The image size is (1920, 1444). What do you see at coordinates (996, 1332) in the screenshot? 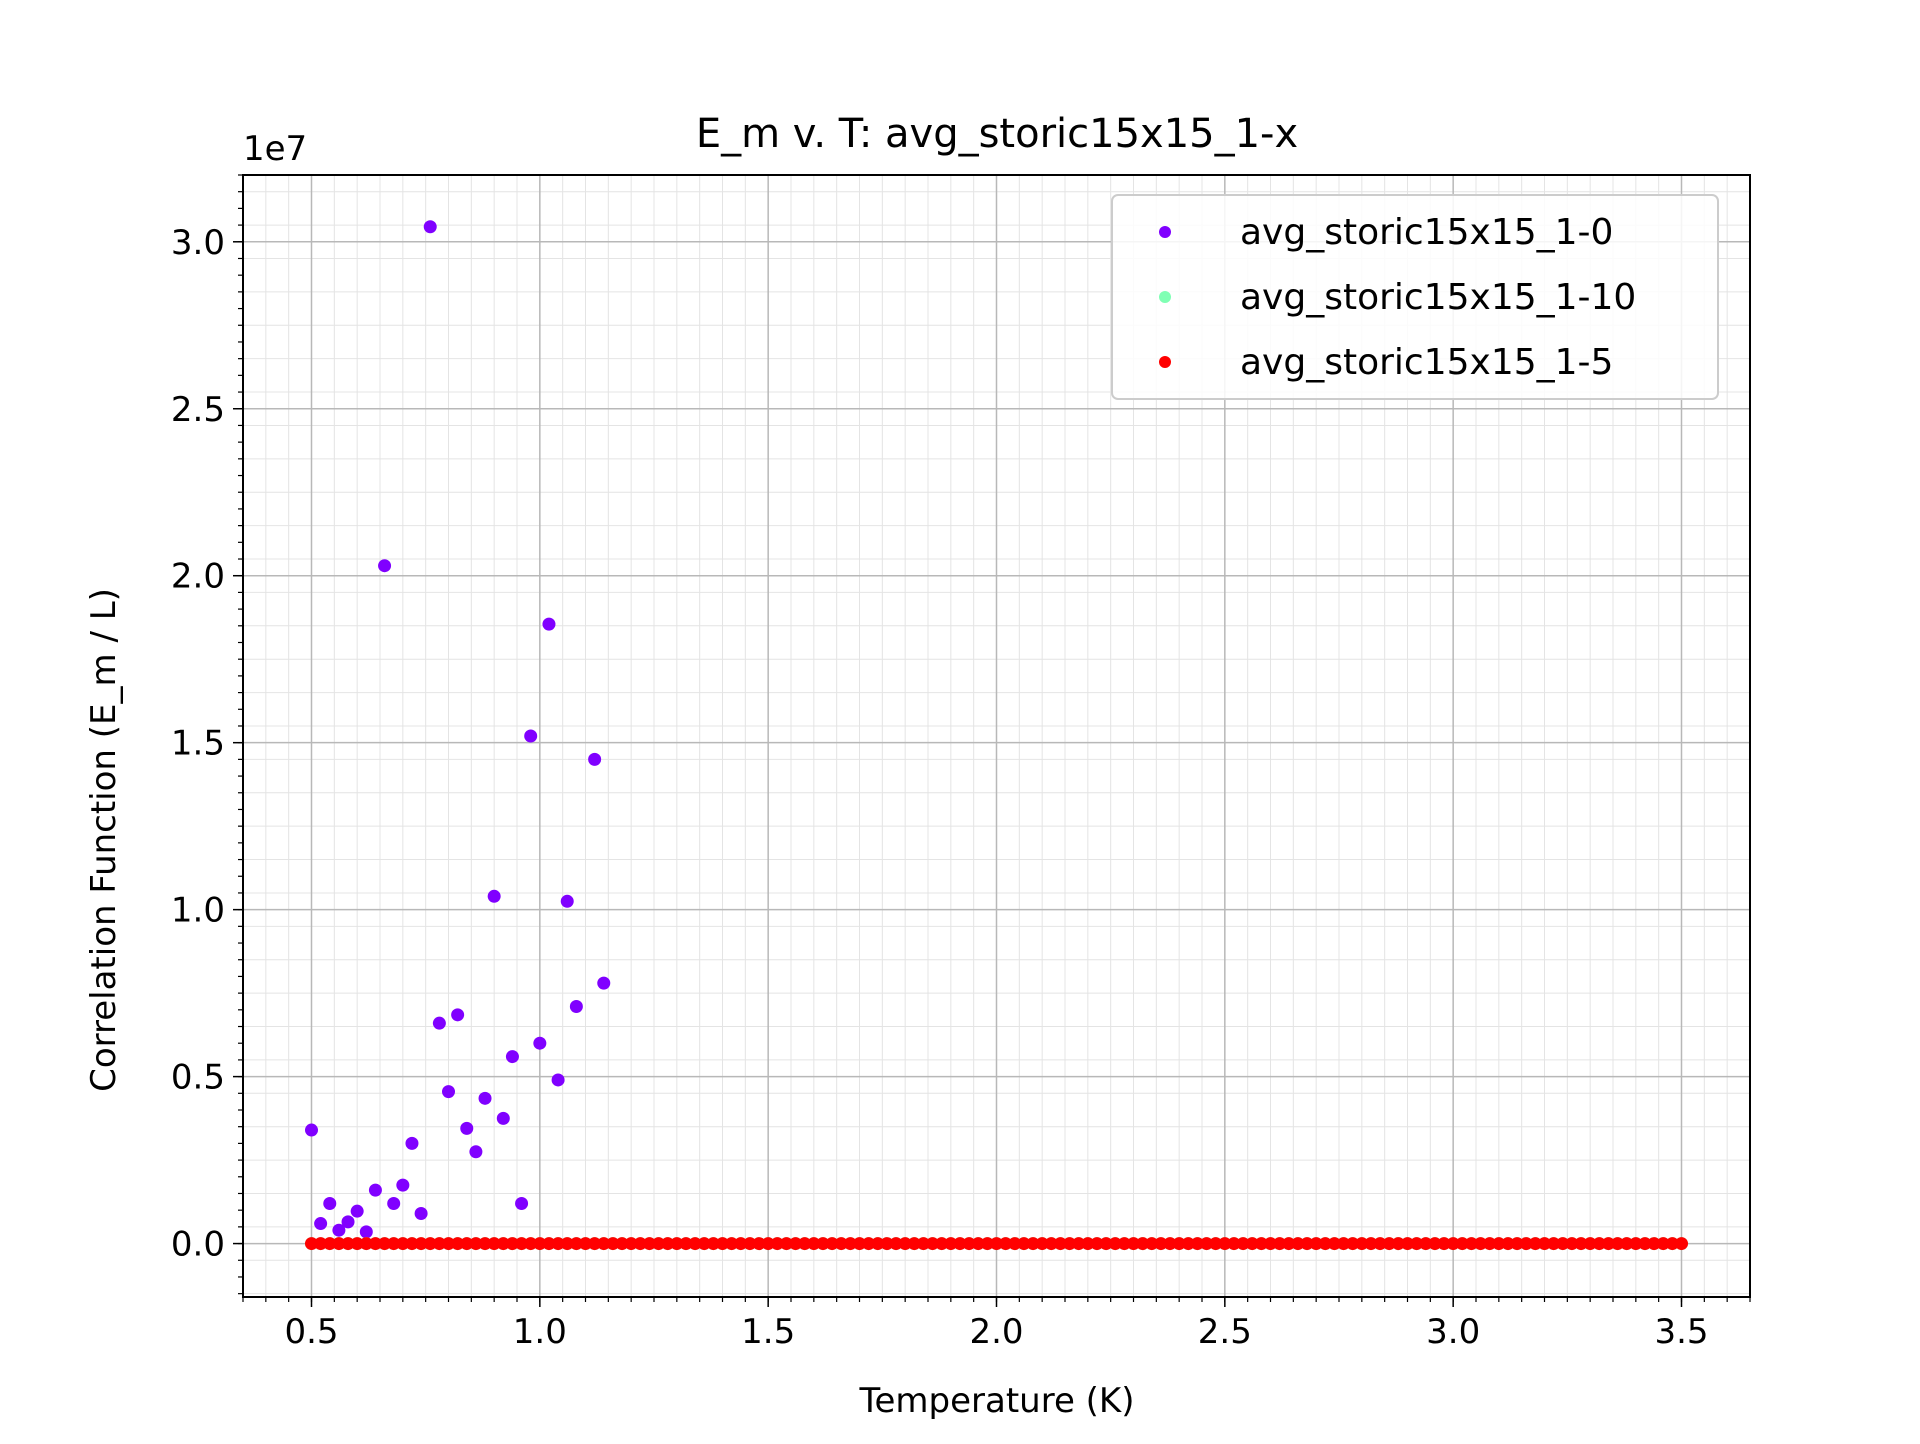
I see `x-tick-label: 2.0` at bounding box center [996, 1332].